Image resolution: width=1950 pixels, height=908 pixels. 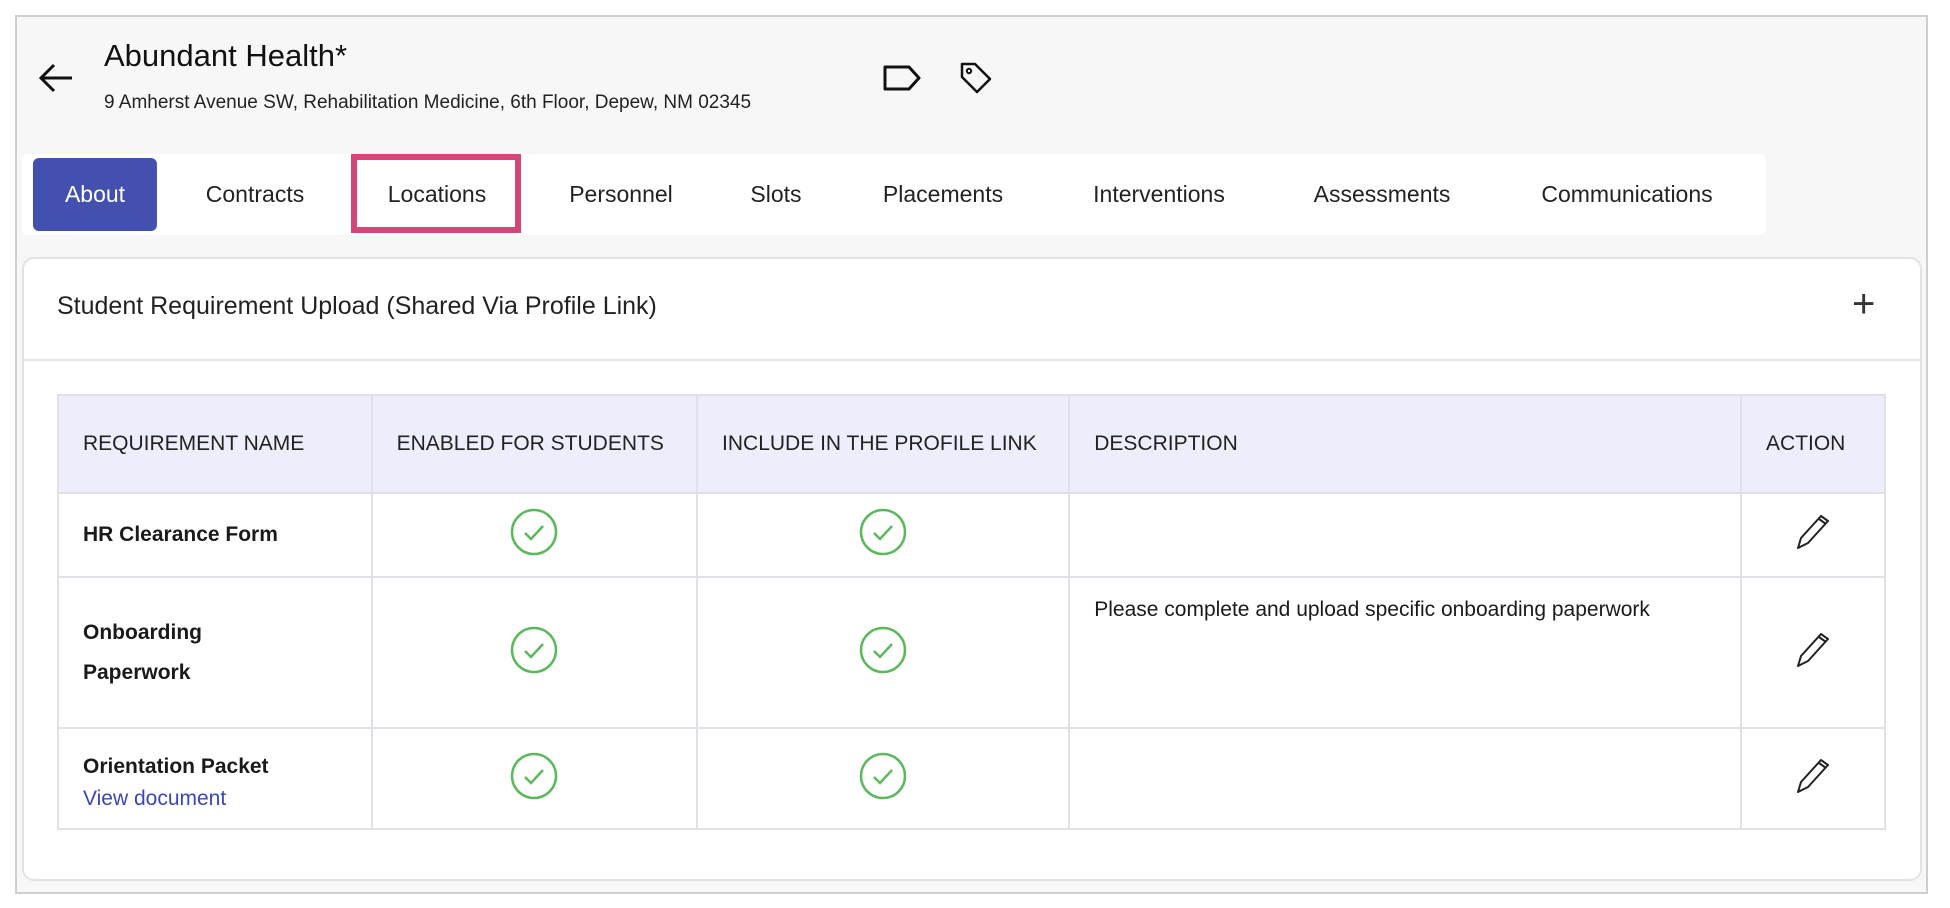 I want to click on plus-icon: +, so click(x=1864, y=304).